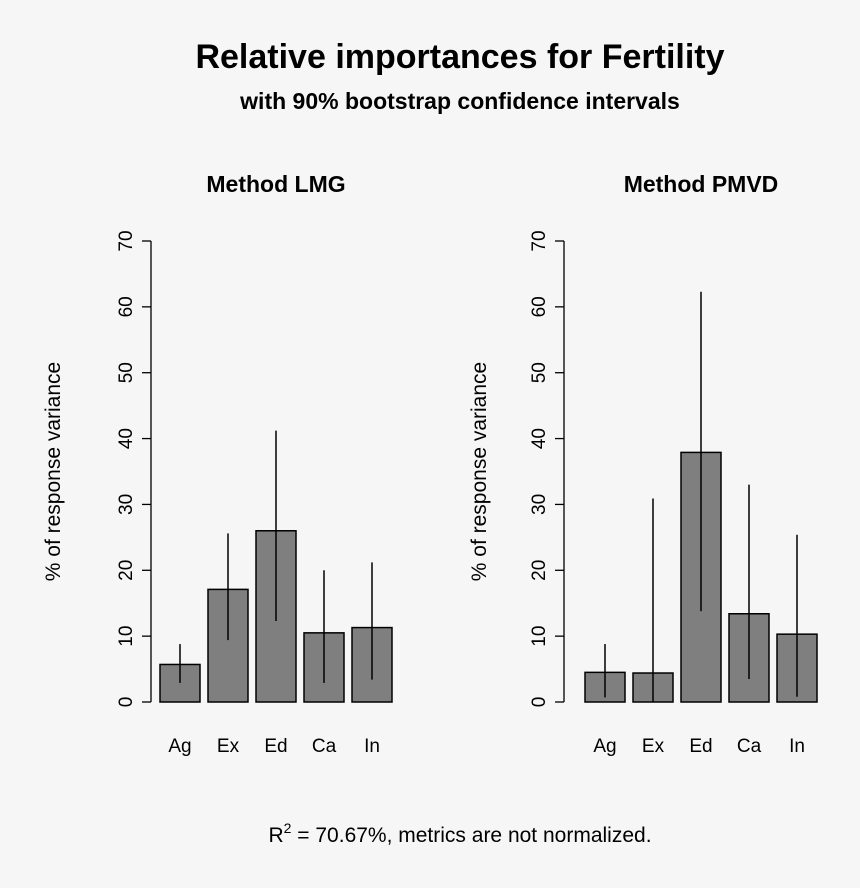 The height and width of the screenshot is (888, 860). What do you see at coordinates (701, 184) in the screenshot?
I see `panel-title: Method PMVD` at bounding box center [701, 184].